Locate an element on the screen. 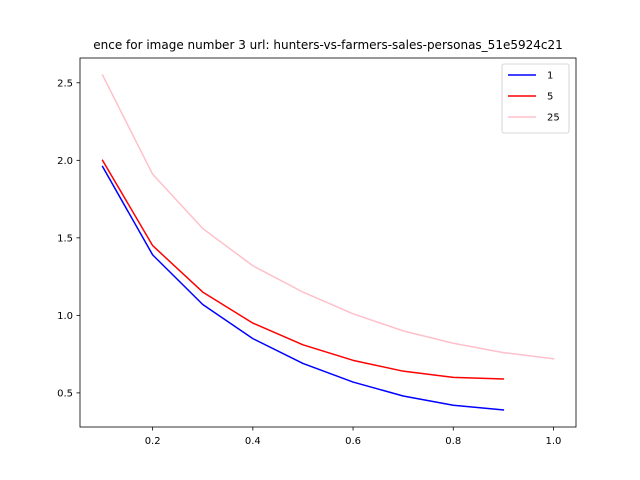  legend-label-5: 5 is located at coordinates (550, 97).